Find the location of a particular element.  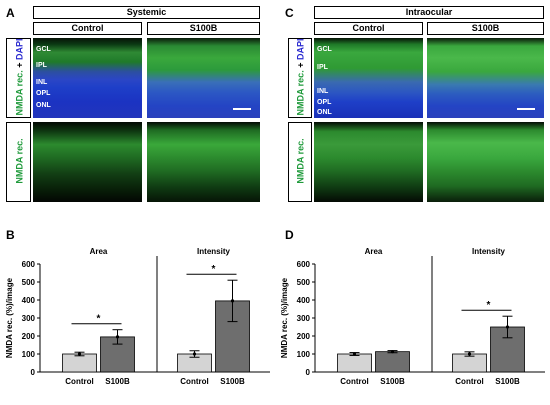

panel-c-title: Intraocular is located at coordinates (429, 12).